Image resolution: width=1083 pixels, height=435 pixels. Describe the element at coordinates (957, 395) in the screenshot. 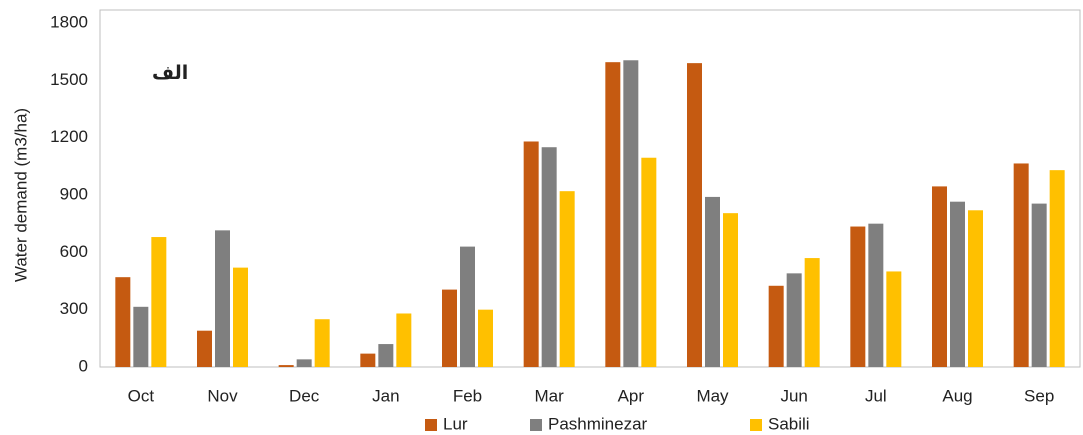

I see `x-tick-label: Aug` at that location.